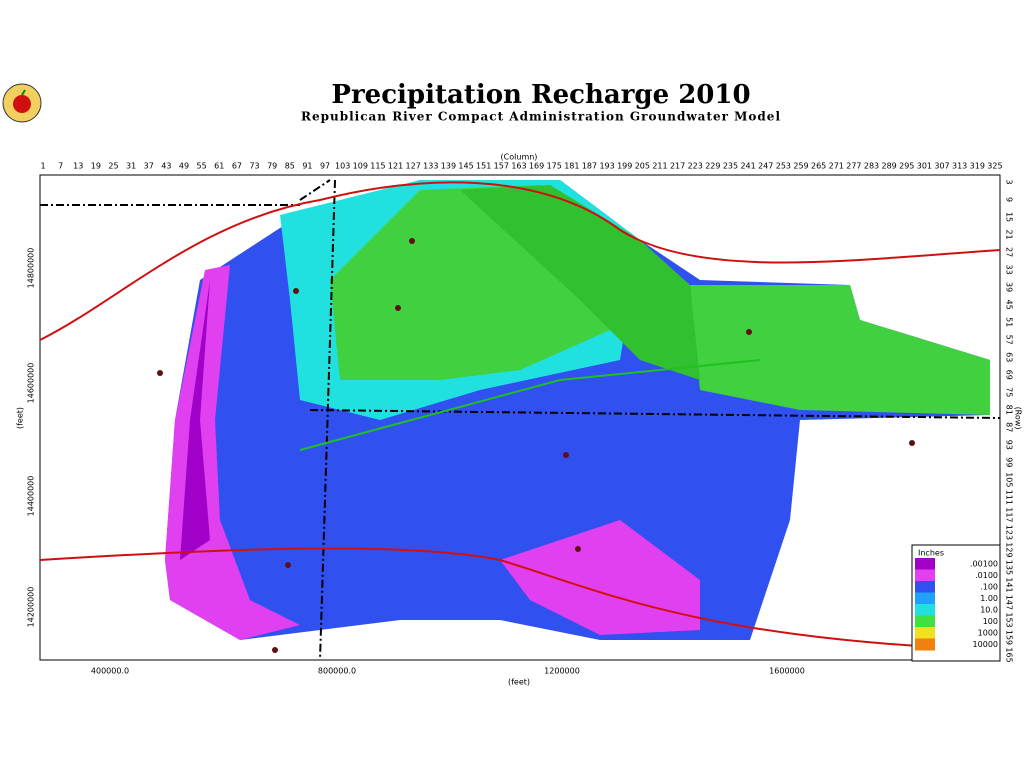 The image size is (1024, 772). What do you see at coordinates (1009, 567) in the screenshot?
I see `row-tick-label: 135` at bounding box center [1009, 567].